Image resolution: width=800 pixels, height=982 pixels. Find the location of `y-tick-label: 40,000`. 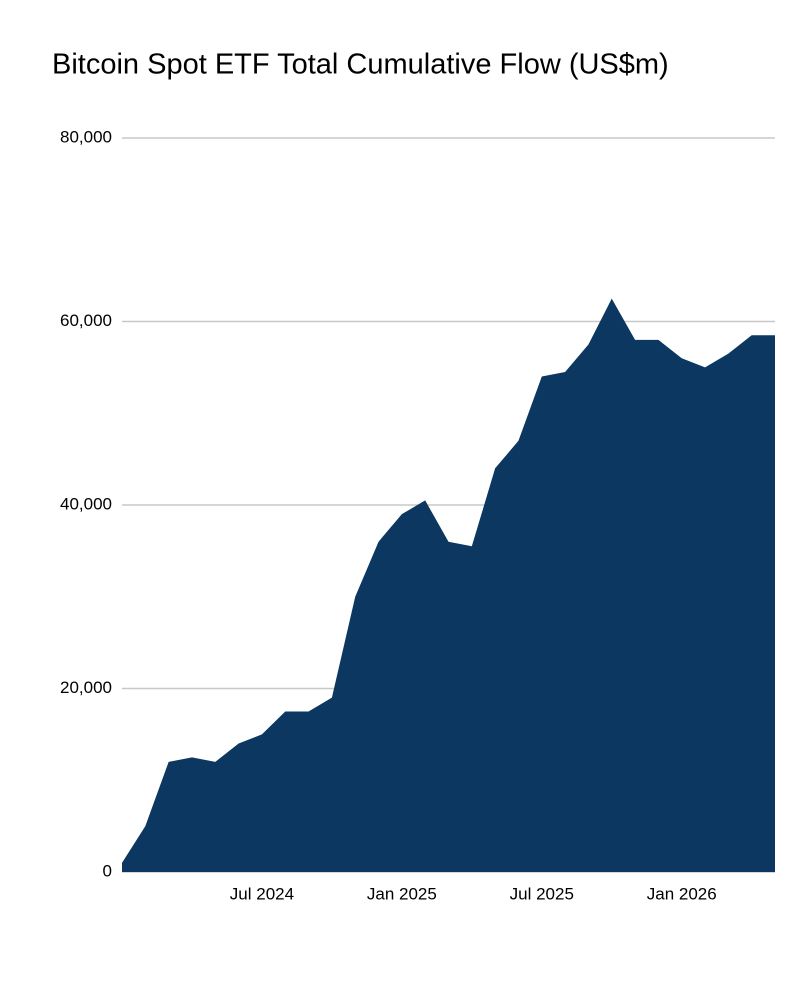

y-tick-label: 40,000 is located at coordinates (86, 503).